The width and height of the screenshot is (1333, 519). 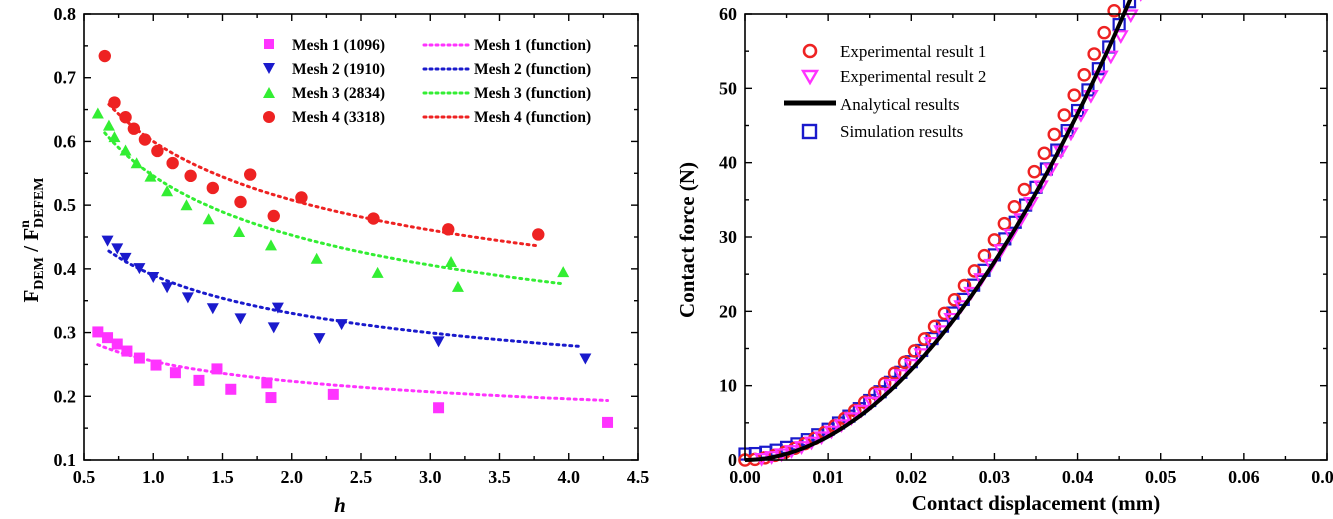 What do you see at coordinates (894, 51) in the screenshot?
I see `legend-item-experimental-1: Experimental result 1` at bounding box center [894, 51].